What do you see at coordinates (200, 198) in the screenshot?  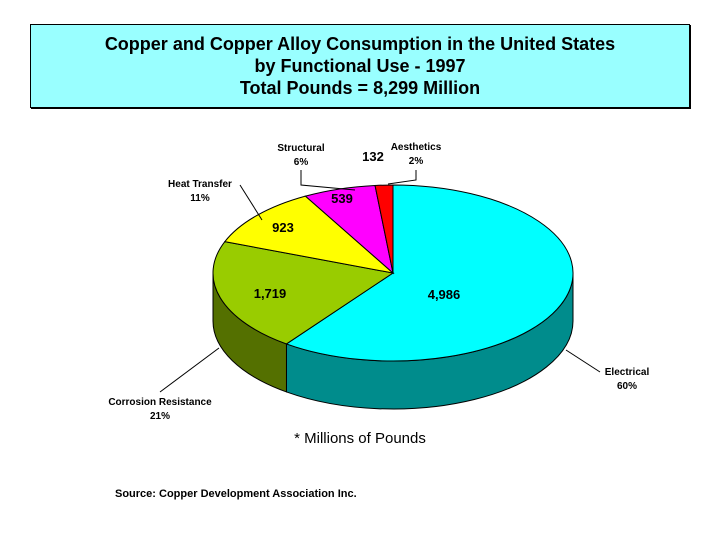 I see `percent-label-heat-transfer: 11%` at bounding box center [200, 198].